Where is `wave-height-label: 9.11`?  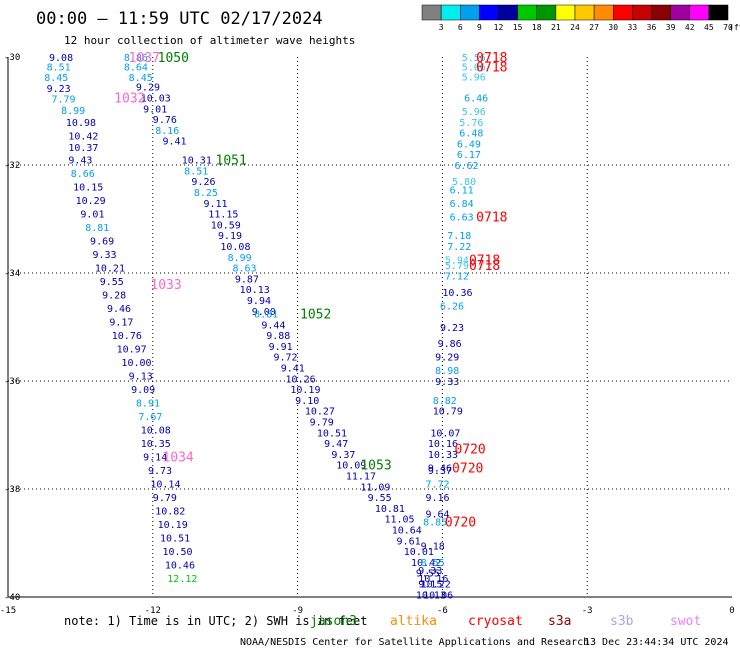
wave-height-label: 9.11 is located at coordinates (215, 204).